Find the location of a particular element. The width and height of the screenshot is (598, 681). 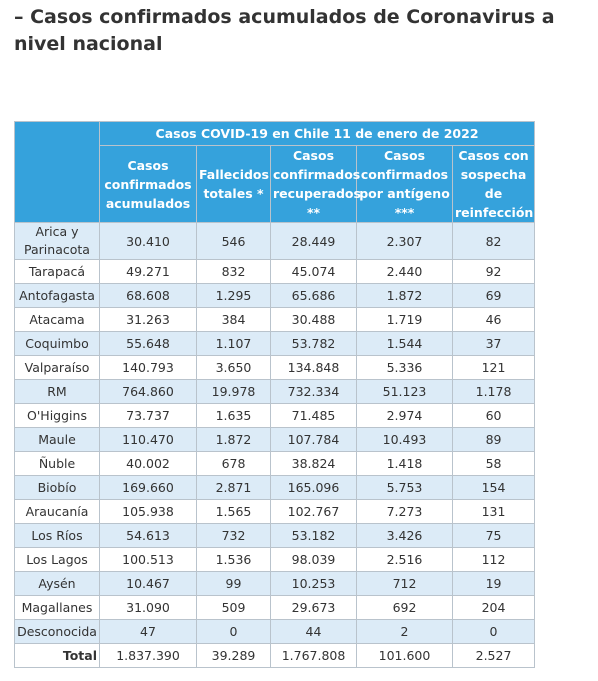

table-row: Magallanes 31.090 509 29.673 692 204 is located at coordinates (275, 607).